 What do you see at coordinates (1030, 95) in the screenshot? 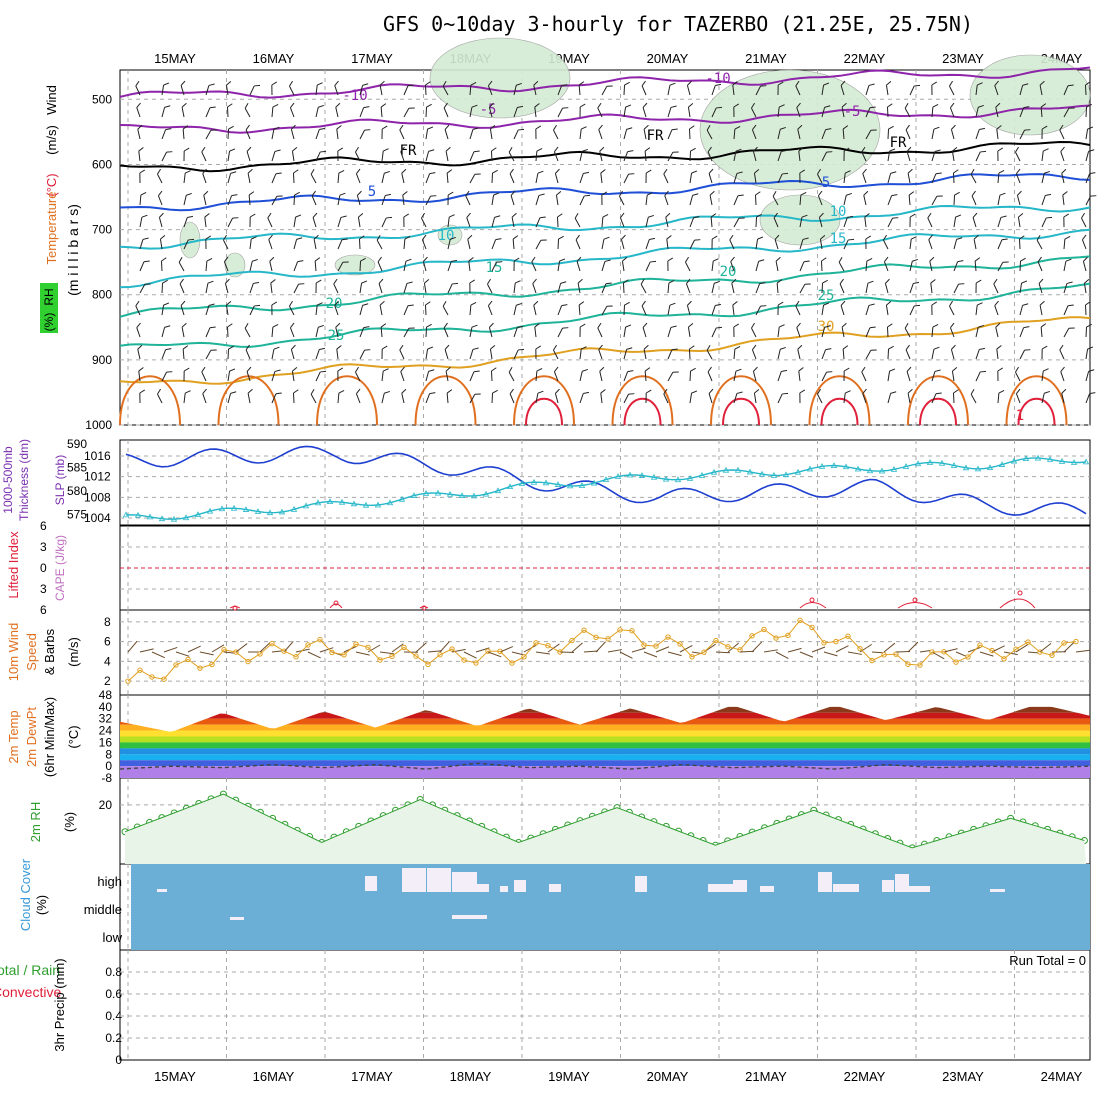
I see `rh-shade-area` at bounding box center [1030, 95].